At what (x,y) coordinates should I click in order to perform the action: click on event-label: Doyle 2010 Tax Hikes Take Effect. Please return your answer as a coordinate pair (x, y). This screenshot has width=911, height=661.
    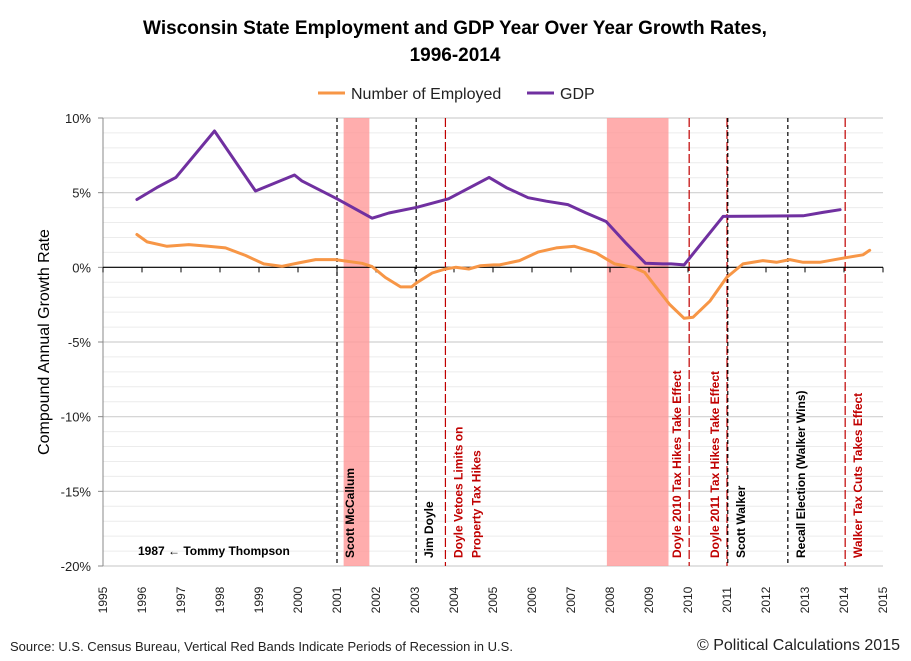
    Looking at the image, I should click on (677, 464).